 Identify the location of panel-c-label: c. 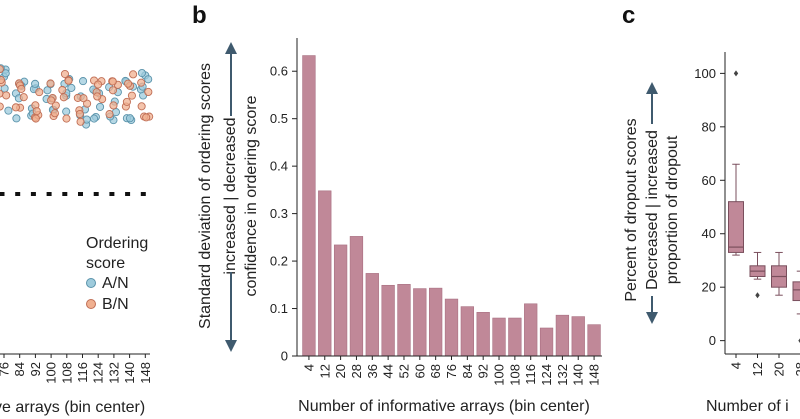
(628, 15).